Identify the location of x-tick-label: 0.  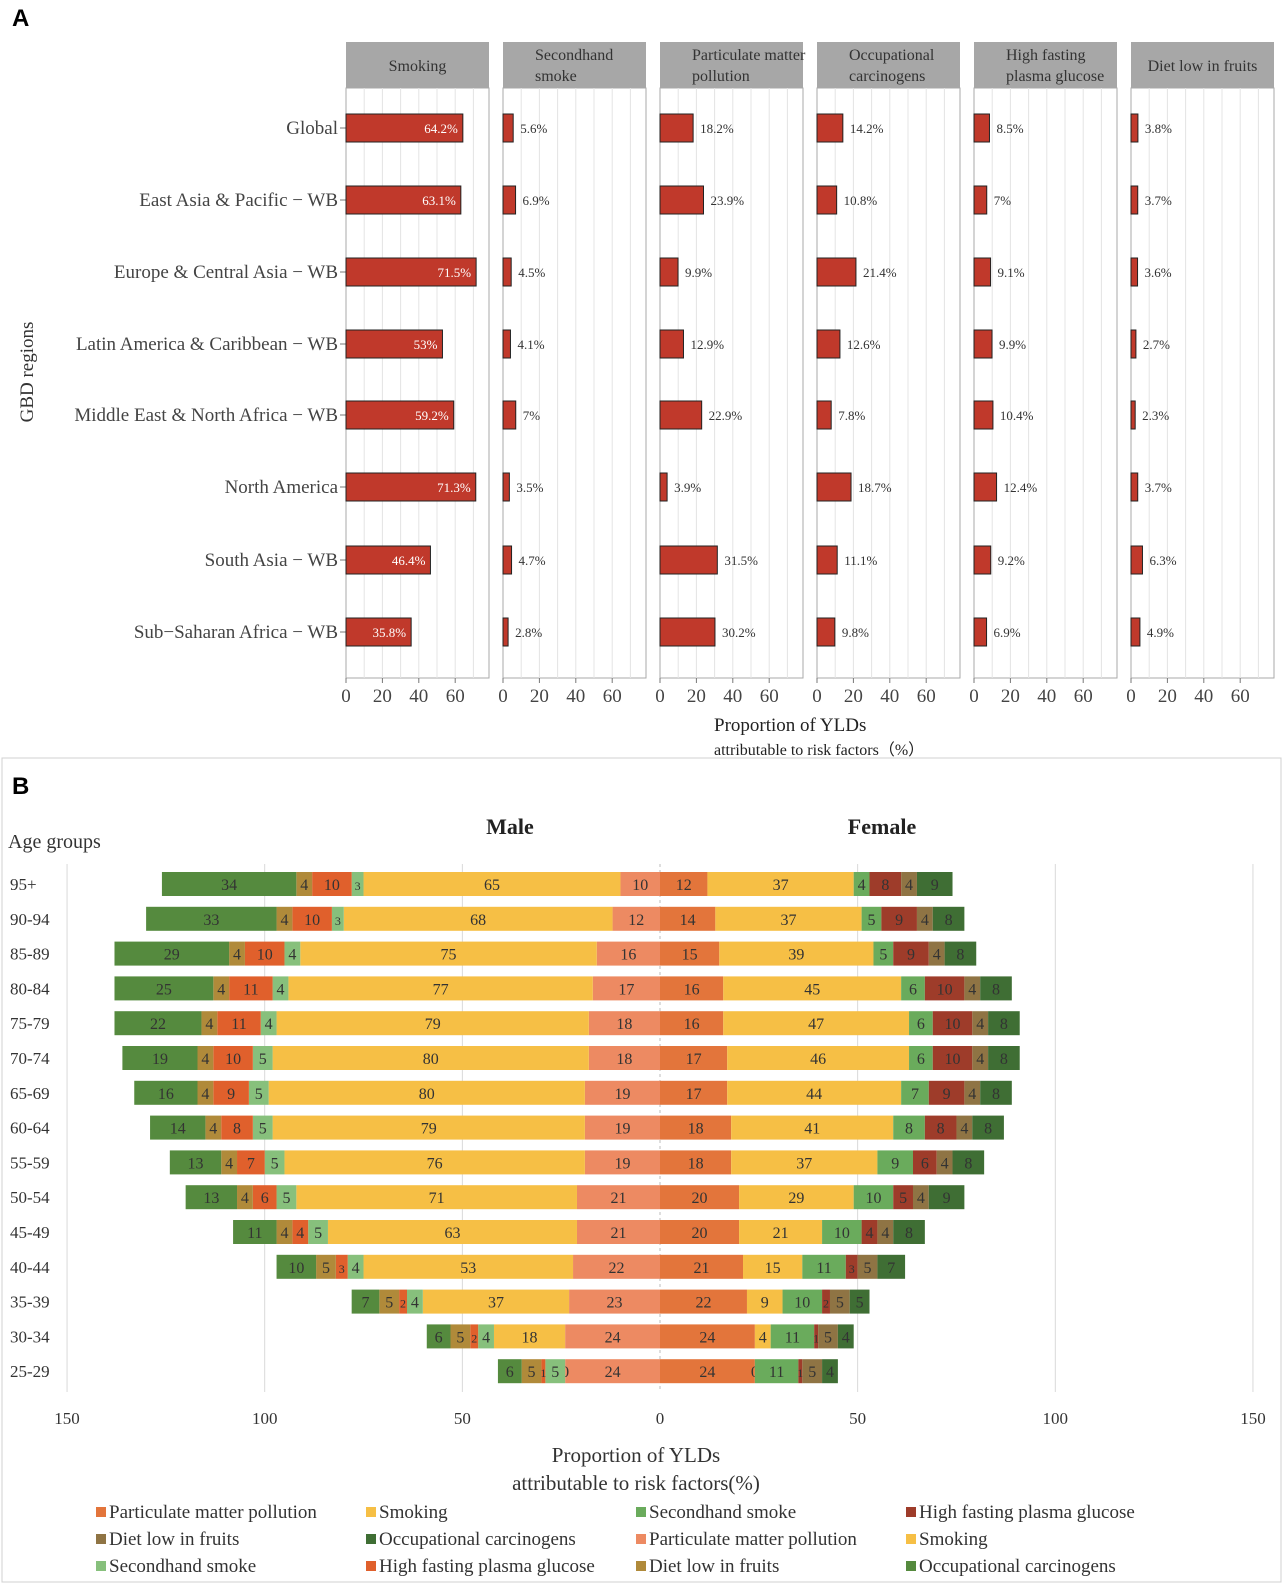
(503, 696).